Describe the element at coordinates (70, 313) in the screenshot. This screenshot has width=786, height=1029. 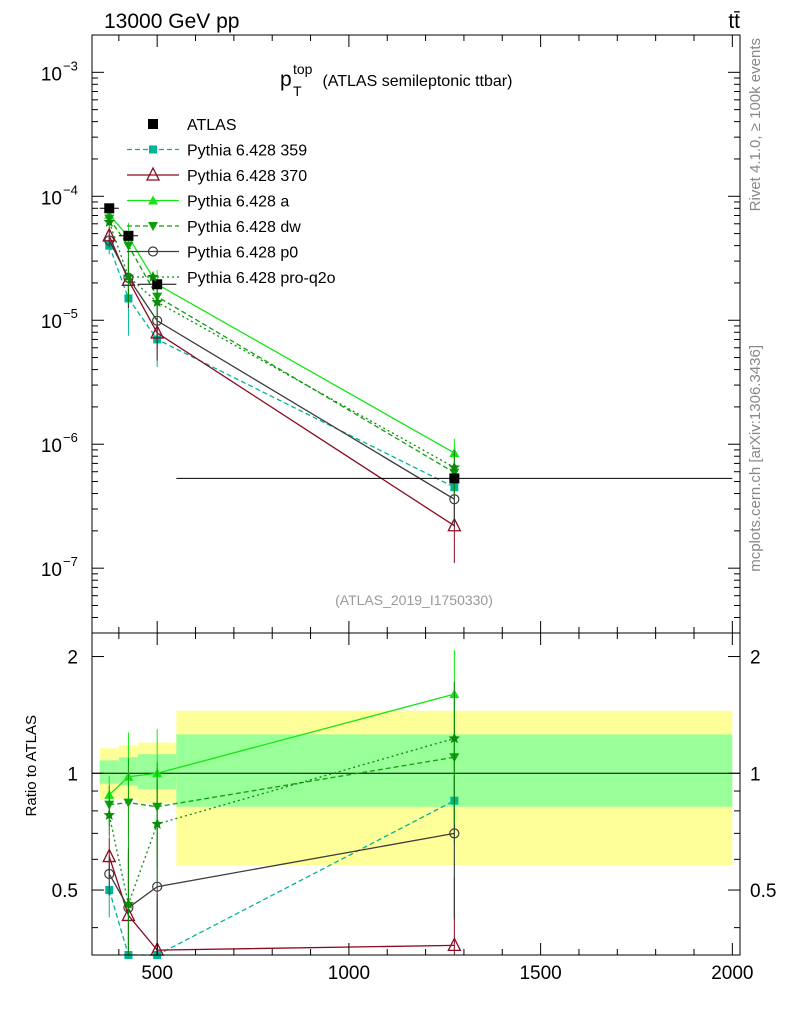
I see `main-y-tick-label-exponent: −5` at that location.